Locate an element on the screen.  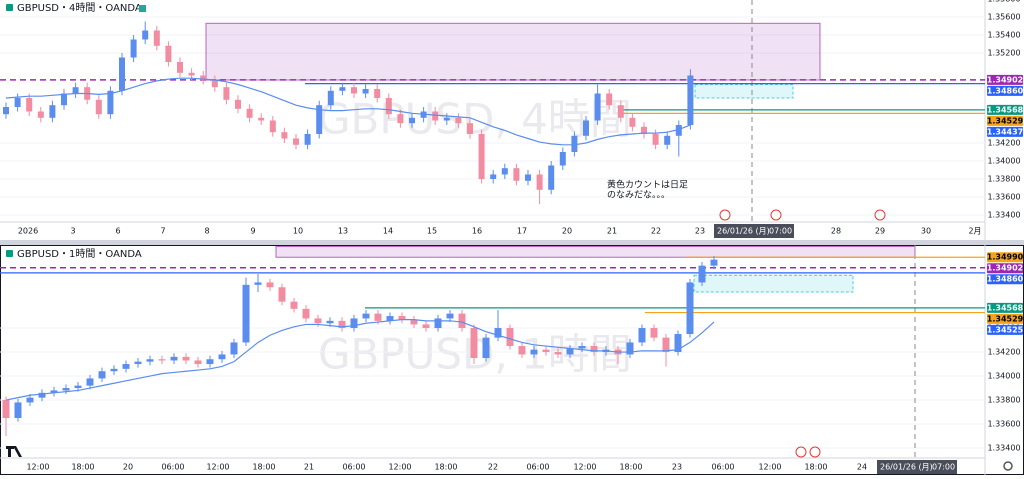
x-tick-label: 7 is located at coordinates (162, 231).